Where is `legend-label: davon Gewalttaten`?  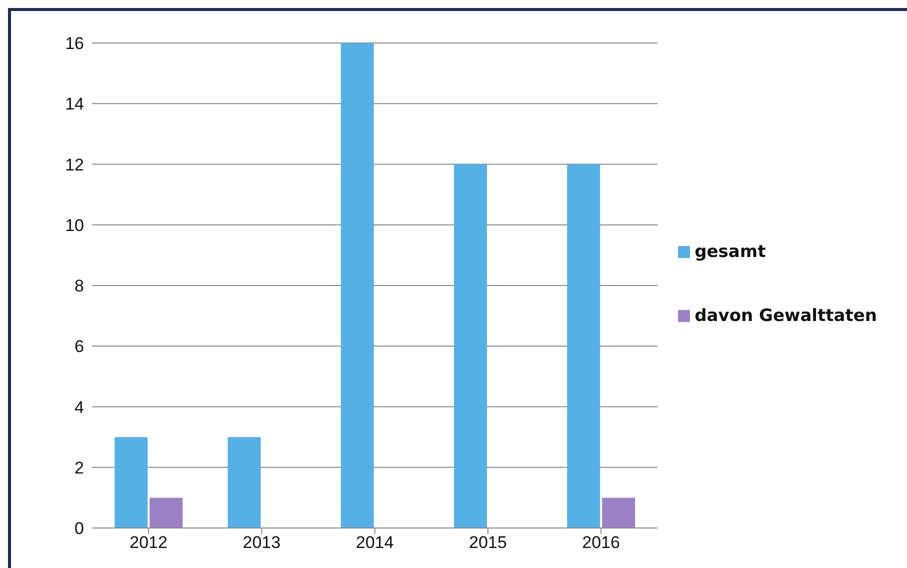 legend-label: davon Gewalttaten is located at coordinates (785, 316).